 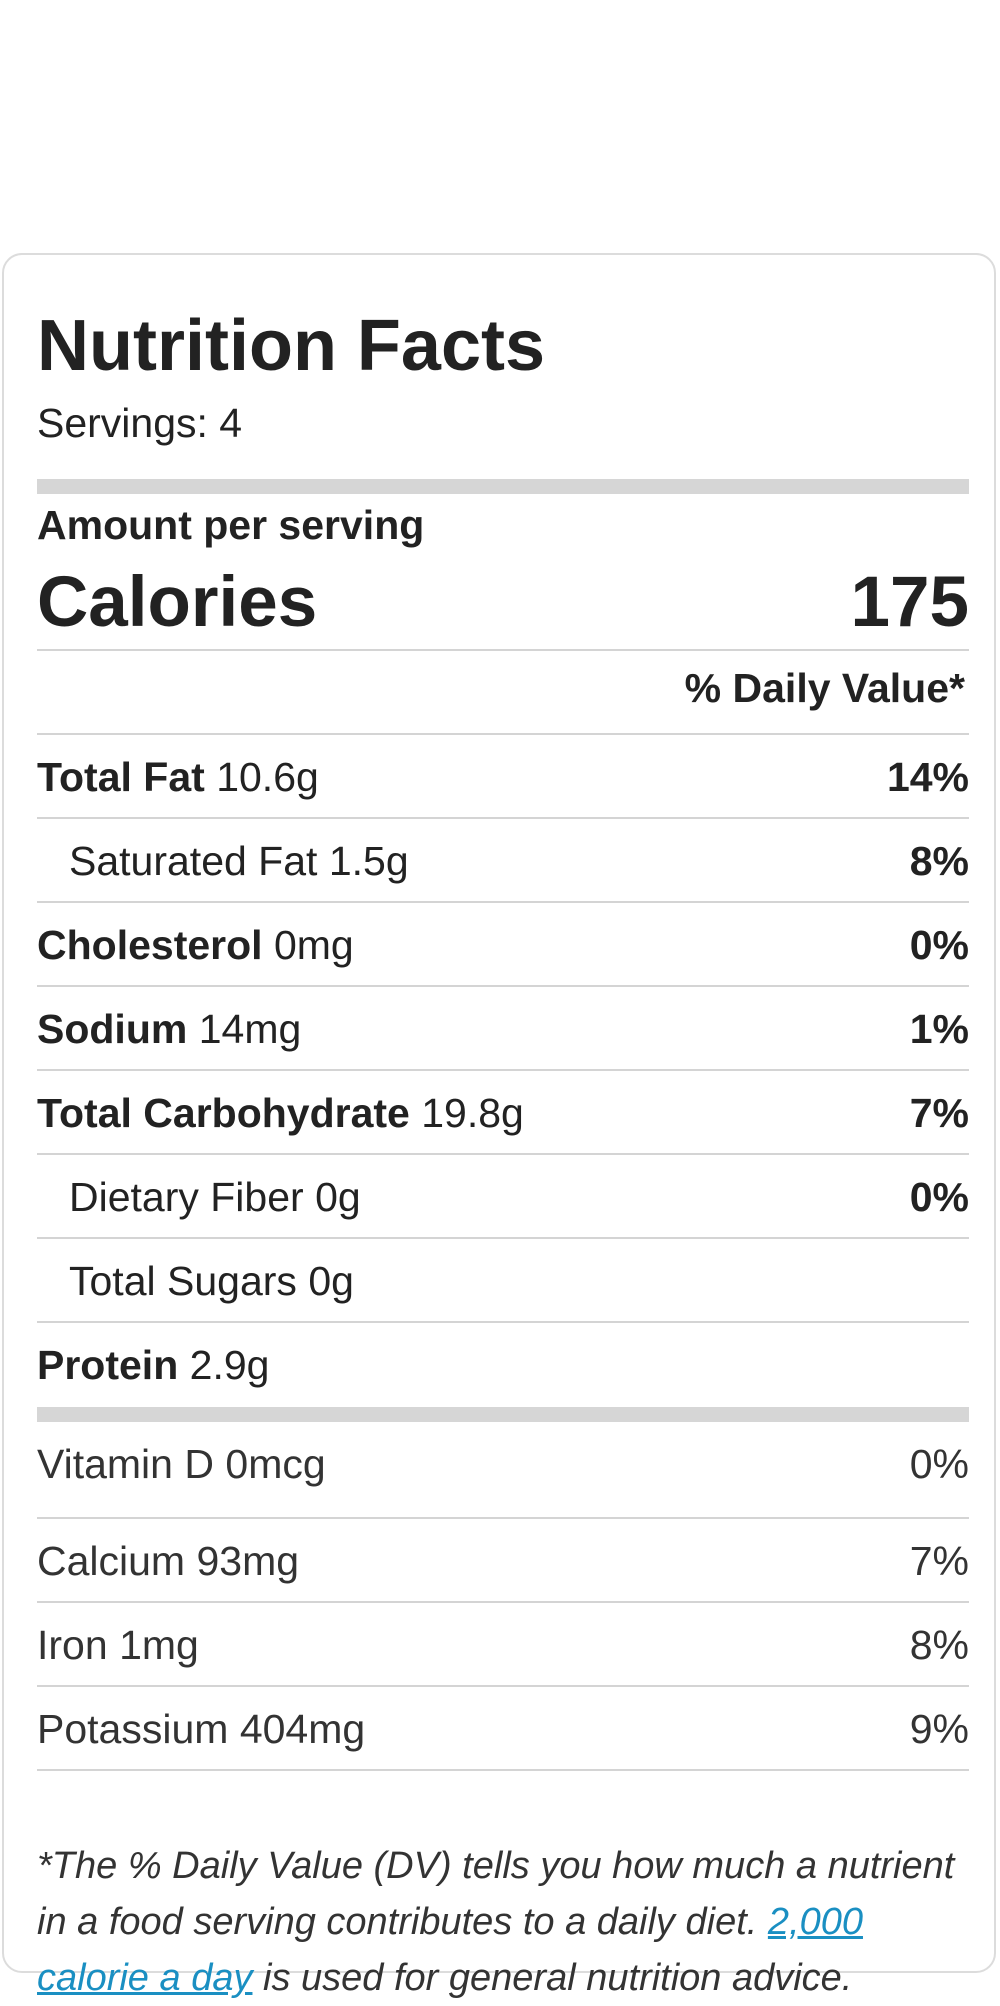 What do you see at coordinates (939, 1645) in the screenshot?
I see `vitamin-daily-value: 8%` at bounding box center [939, 1645].